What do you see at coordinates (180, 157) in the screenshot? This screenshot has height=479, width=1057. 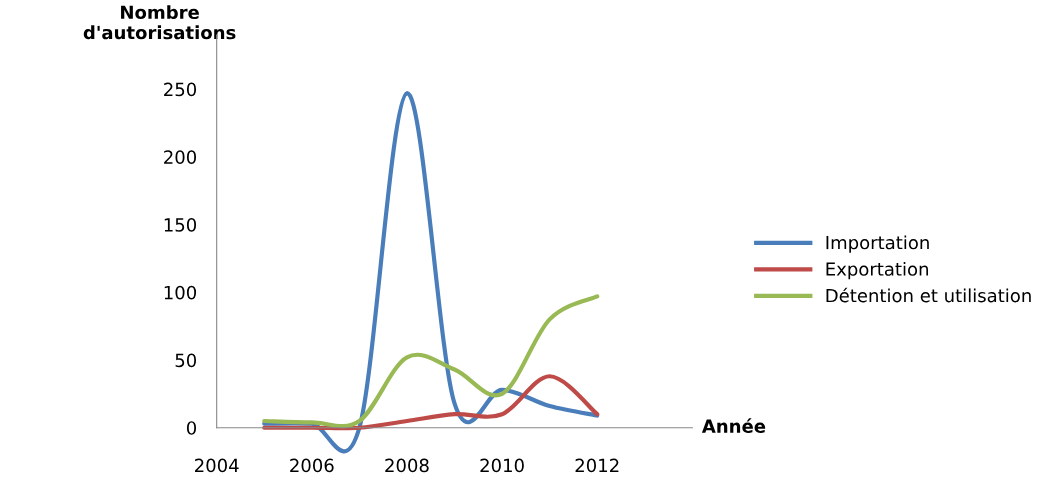 I see `y-tick-label: 200` at bounding box center [180, 157].